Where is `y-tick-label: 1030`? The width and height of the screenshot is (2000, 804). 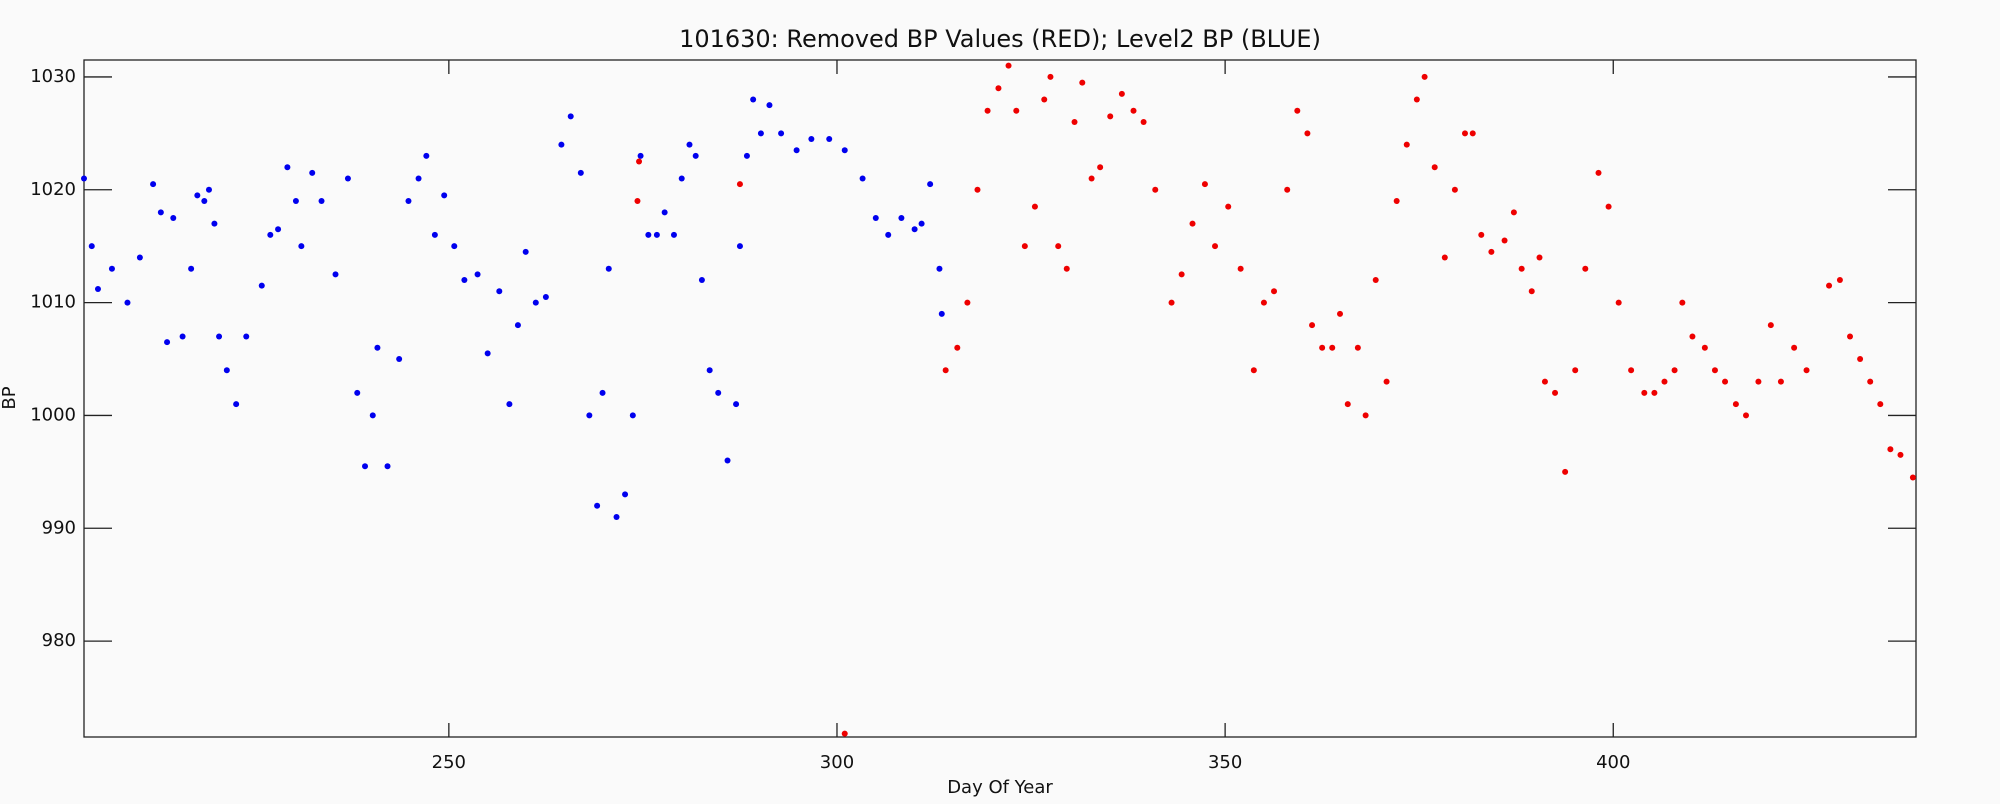
y-tick-label: 1030 is located at coordinates (53, 76).